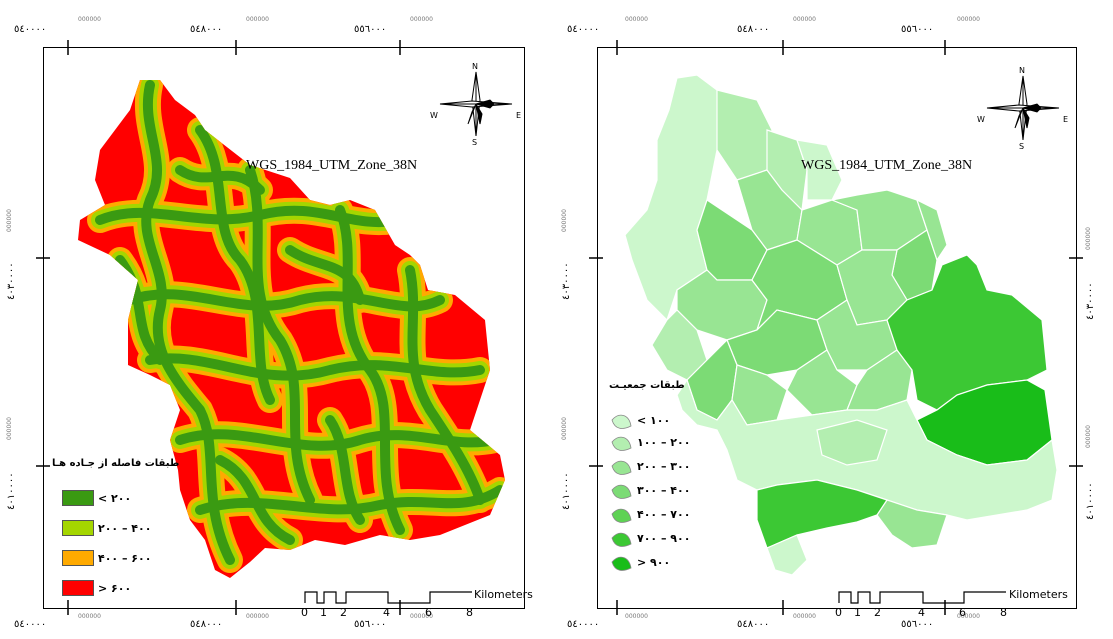  I want to click on legend-item: ۱۰۰ – ۲۰۰, so click(663, 442).